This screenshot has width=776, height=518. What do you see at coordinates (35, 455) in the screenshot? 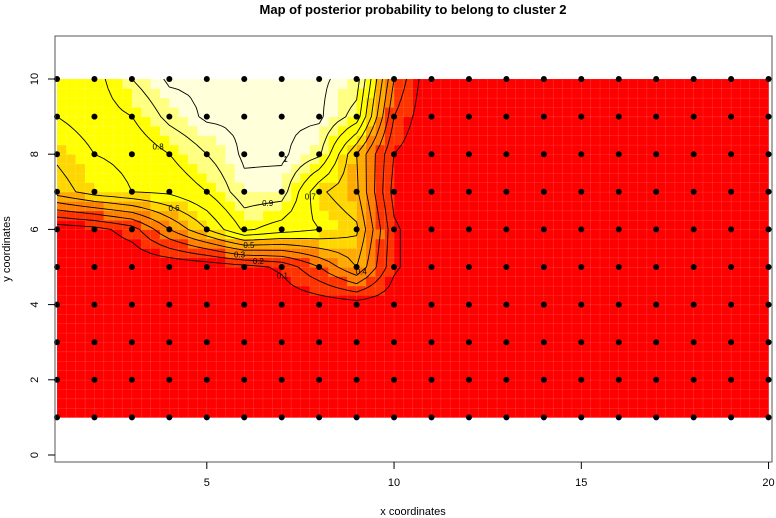
I see `y-tick-label: 0` at bounding box center [35, 455].